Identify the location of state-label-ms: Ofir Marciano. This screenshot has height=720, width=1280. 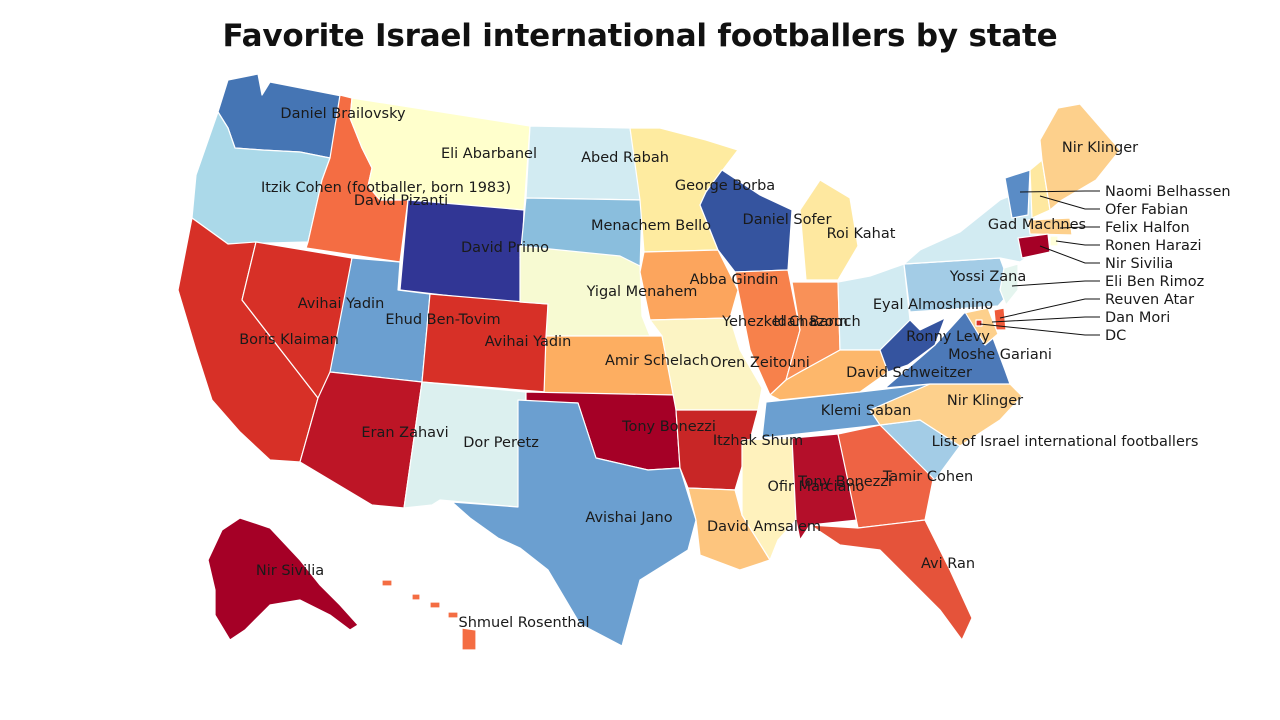
(815, 487).